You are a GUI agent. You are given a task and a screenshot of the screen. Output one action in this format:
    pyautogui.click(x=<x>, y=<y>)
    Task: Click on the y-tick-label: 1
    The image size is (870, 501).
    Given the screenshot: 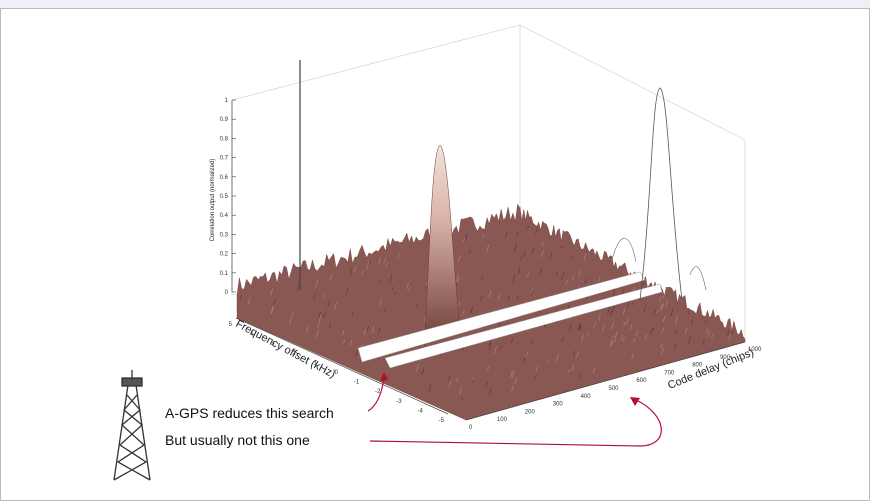 What is the action you would take?
    pyautogui.click(x=315, y=363)
    